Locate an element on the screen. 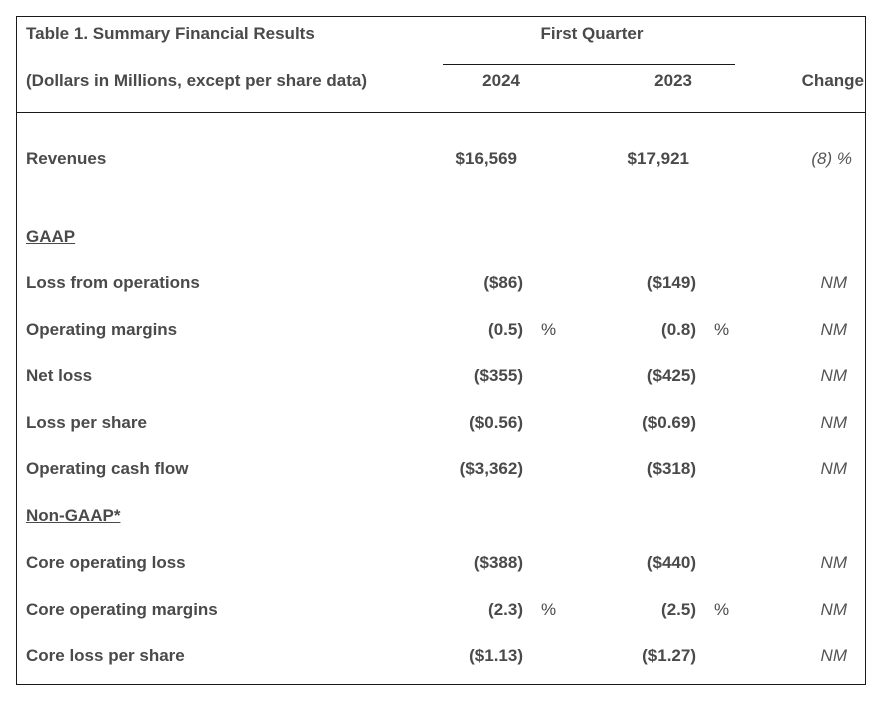 Image resolution: width=885 pixels, height=706 pixels. row-label: Core operating loss is located at coordinates (106, 562).